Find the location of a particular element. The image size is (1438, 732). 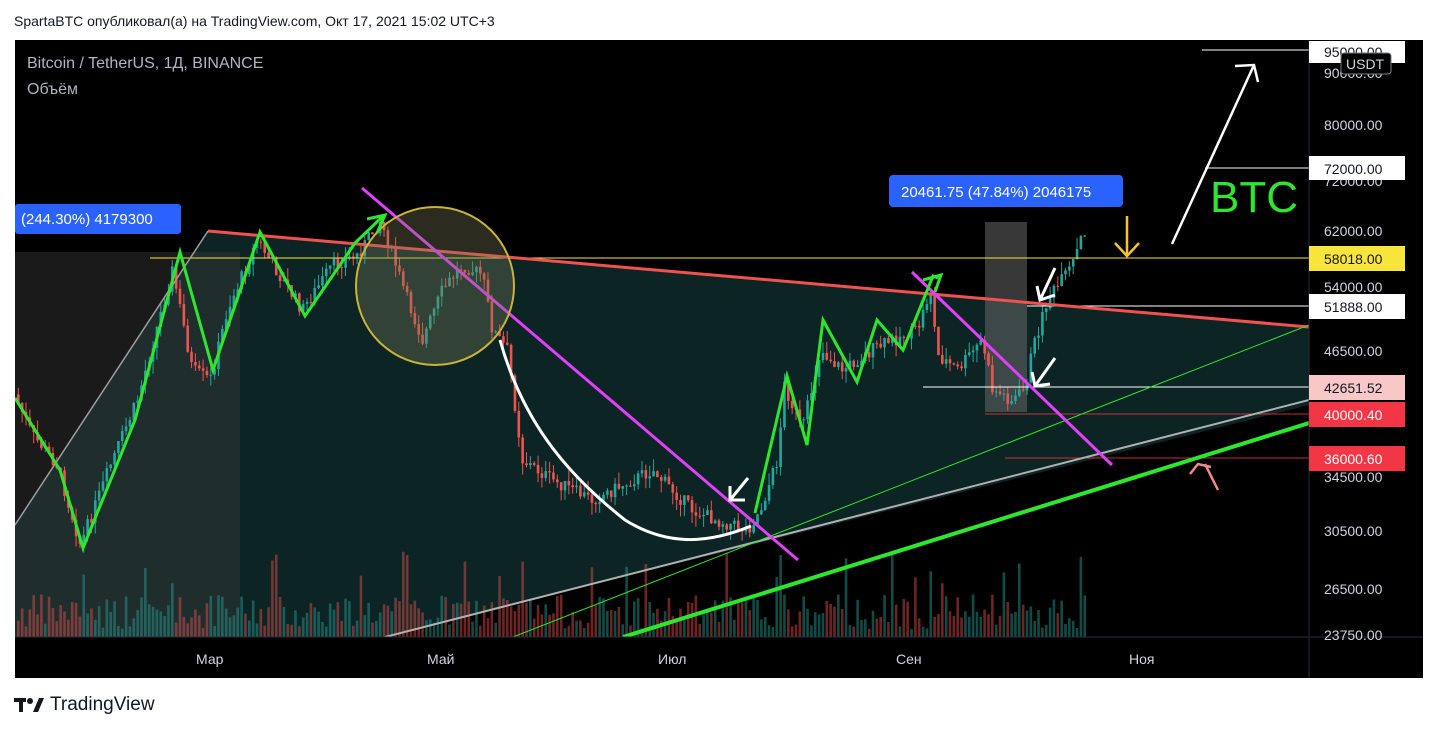

wave-zigzag-line is located at coordinates (200, 383).